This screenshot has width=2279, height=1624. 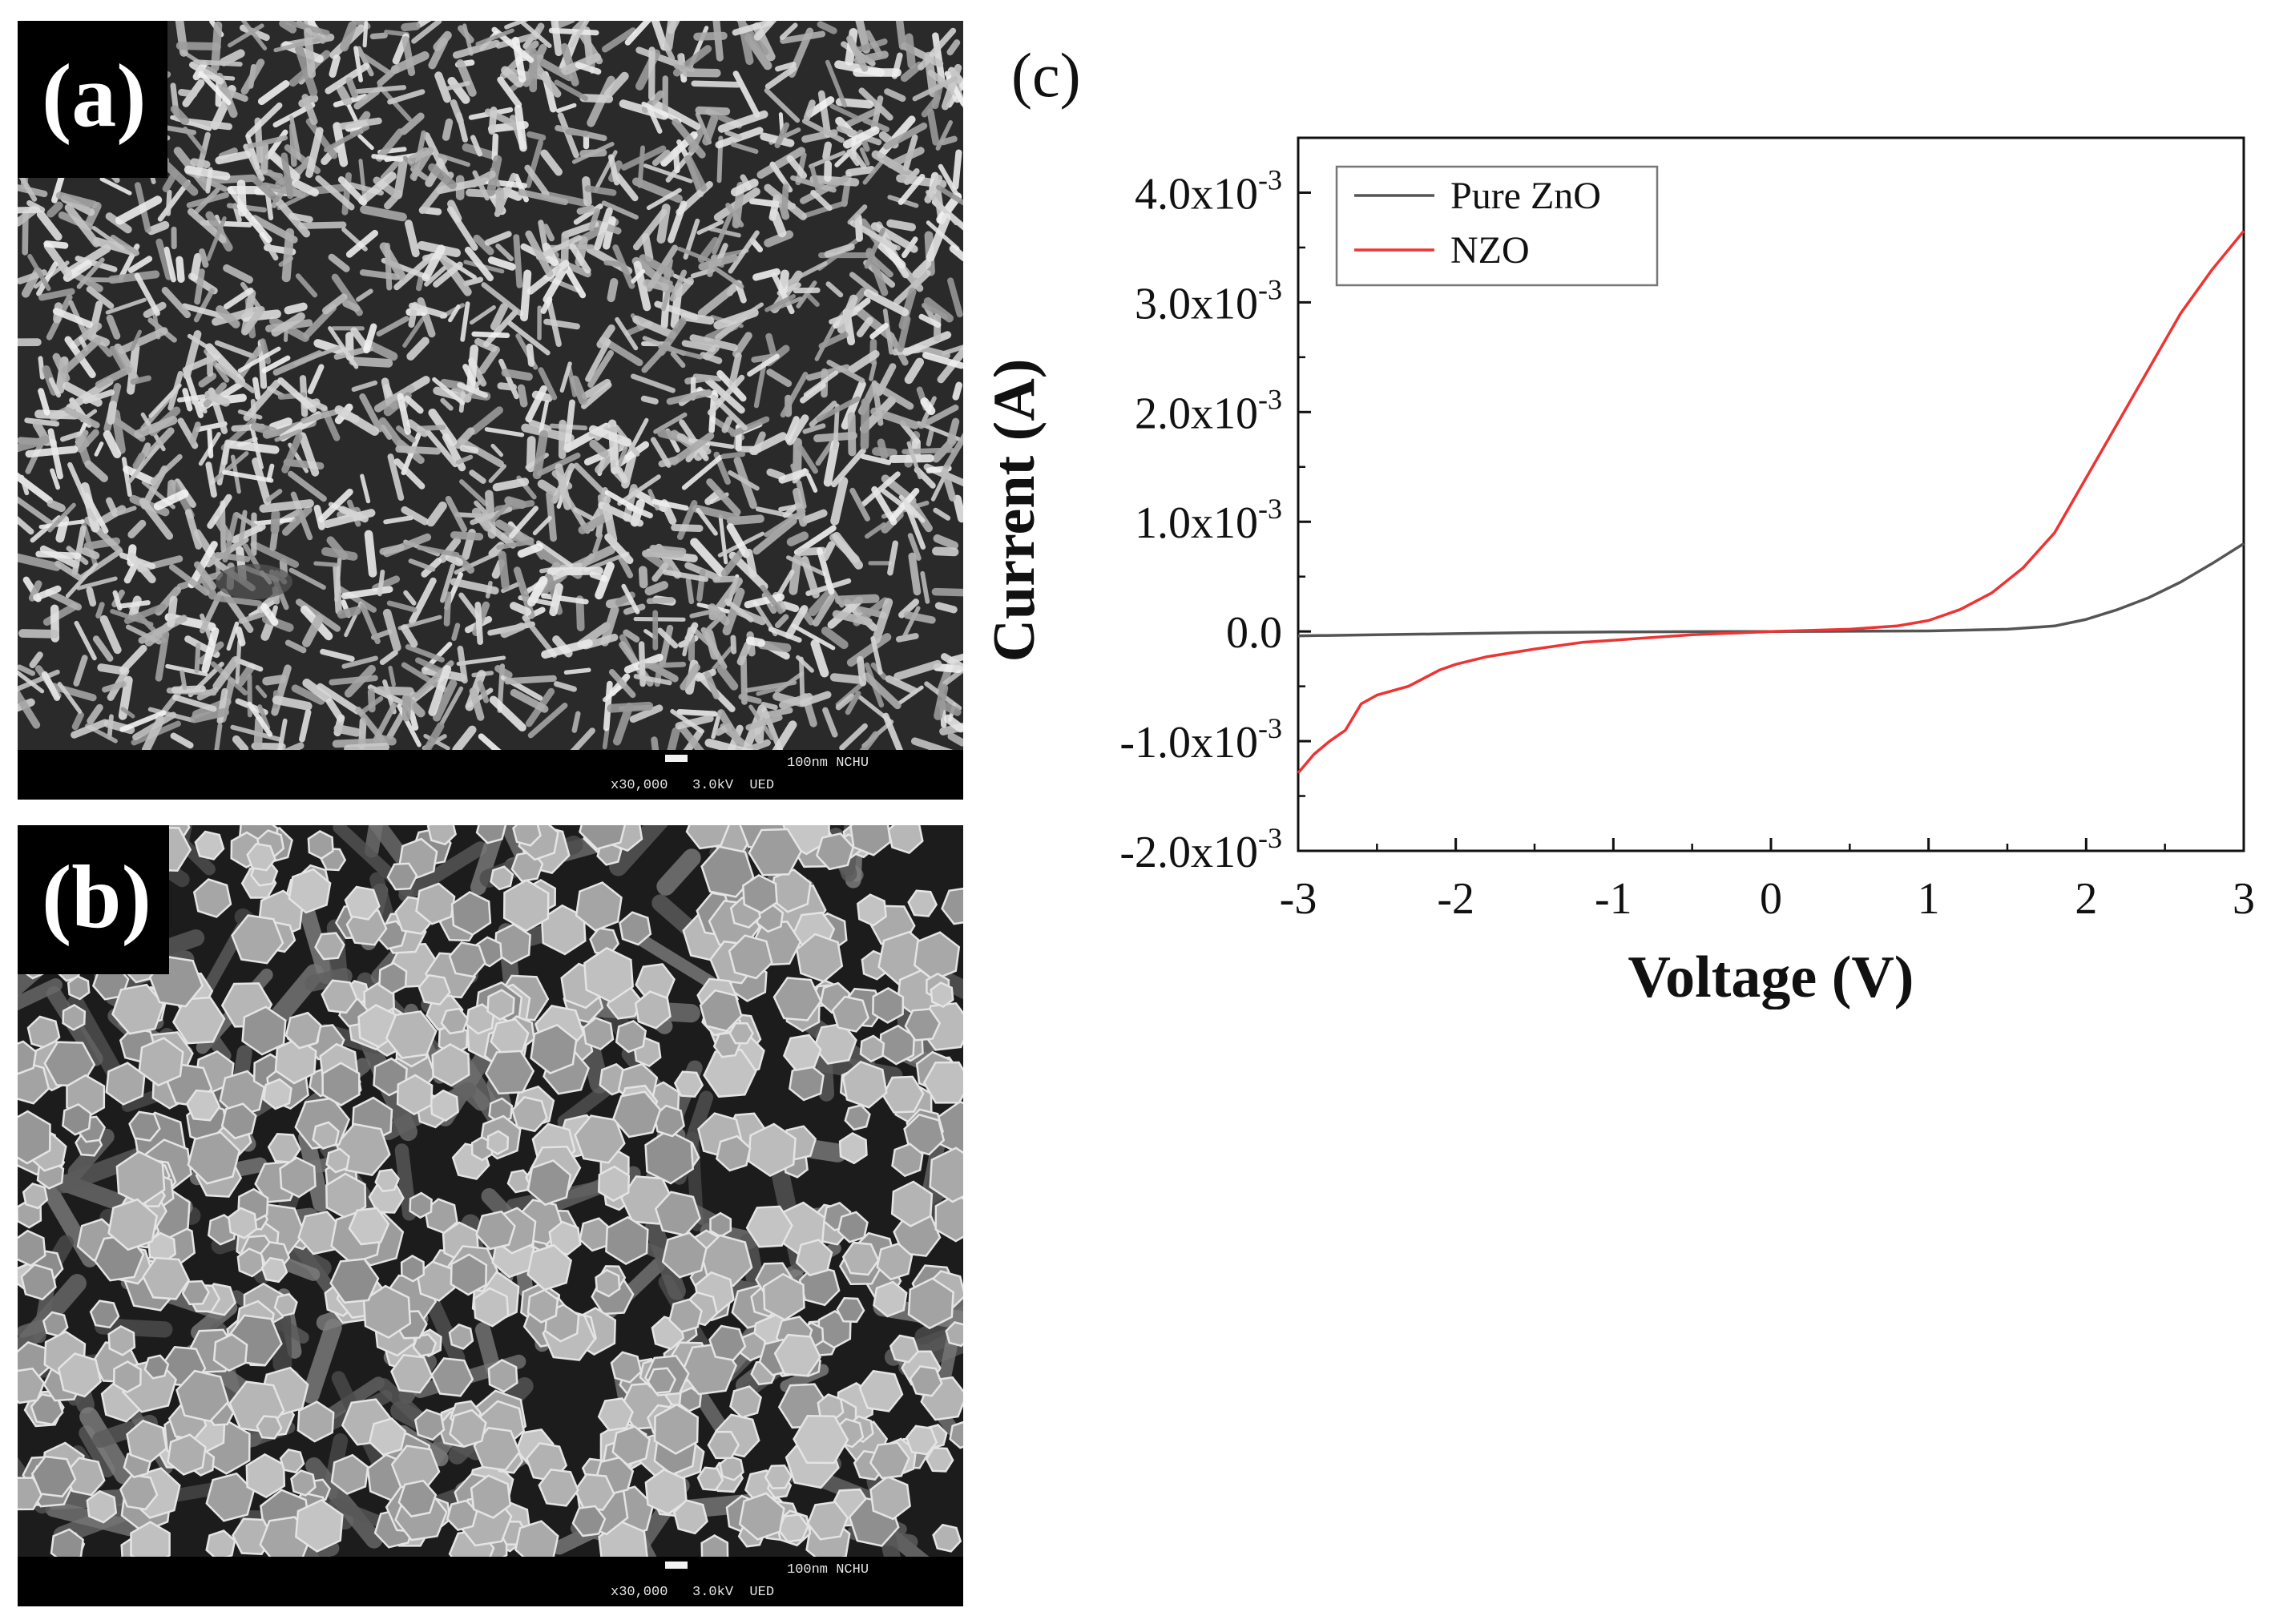 What do you see at coordinates (1200, 740) in the screenshot?
I see `y-tick-label: -1.0x10⁻³` at bounding box center [1200, 740].